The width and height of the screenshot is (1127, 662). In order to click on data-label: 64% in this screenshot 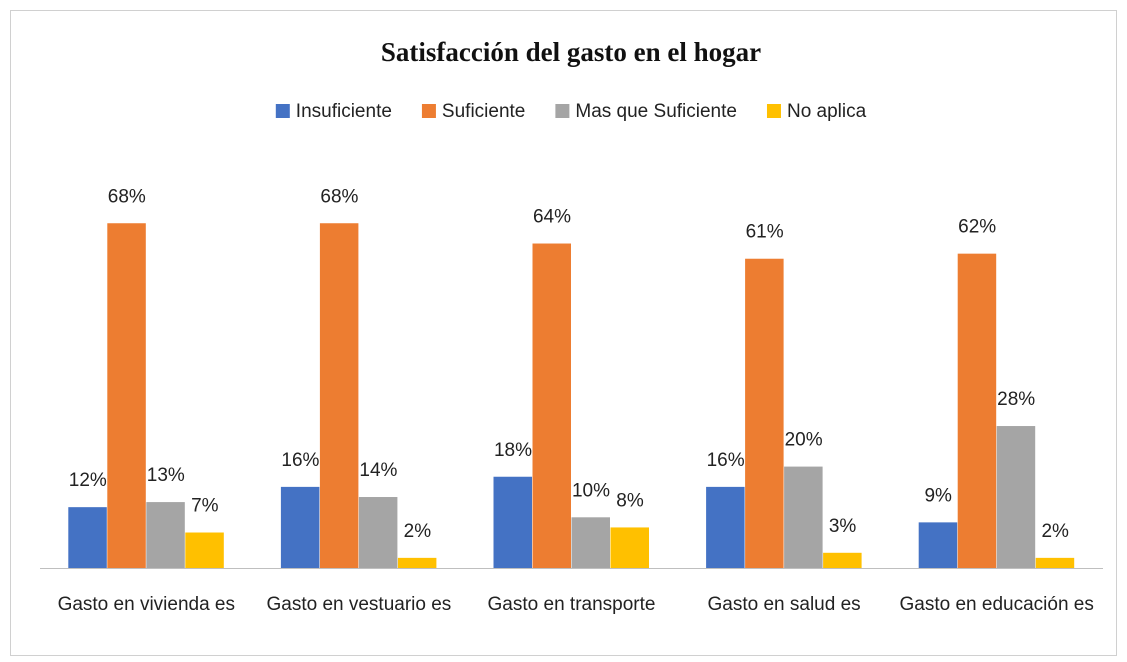, I will do `click(552, 217)`.